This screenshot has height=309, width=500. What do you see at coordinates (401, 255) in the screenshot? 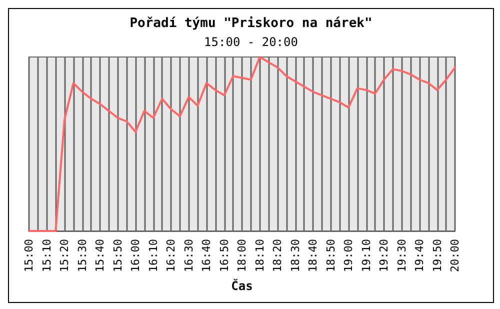
I see `x-tick-label: 19:30` at bounding box center [401, 255].